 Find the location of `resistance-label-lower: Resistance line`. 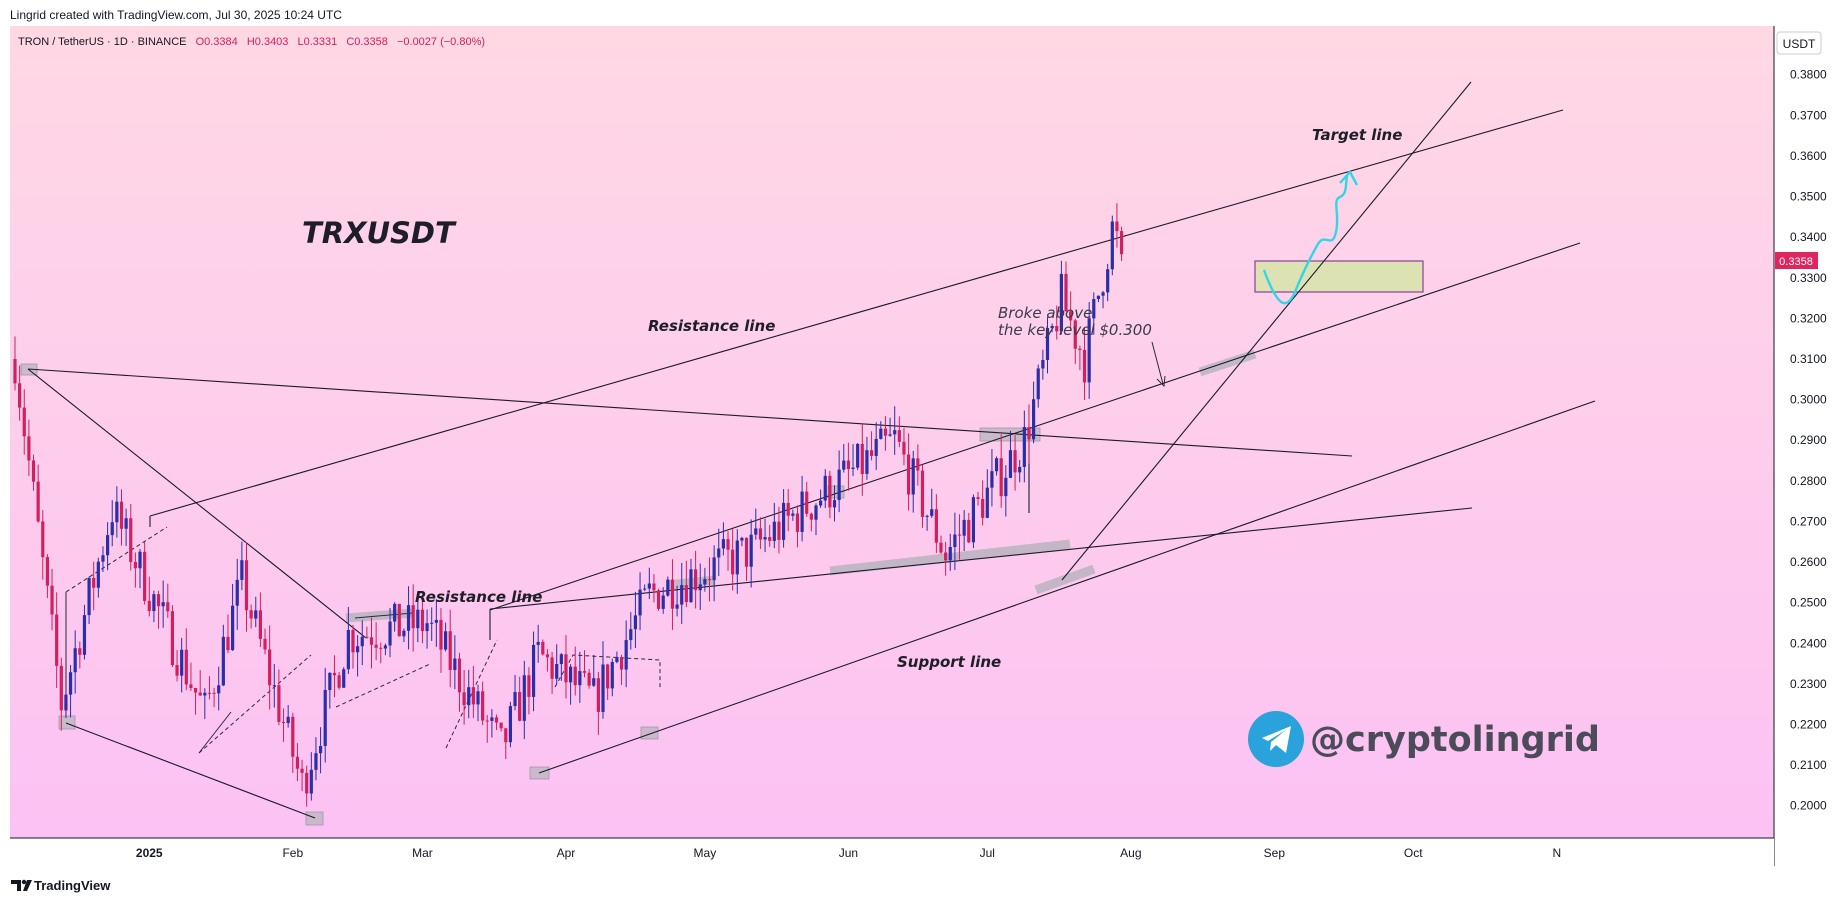

resistance-label-lower: Resistance line is located at coordinates (478, 597).